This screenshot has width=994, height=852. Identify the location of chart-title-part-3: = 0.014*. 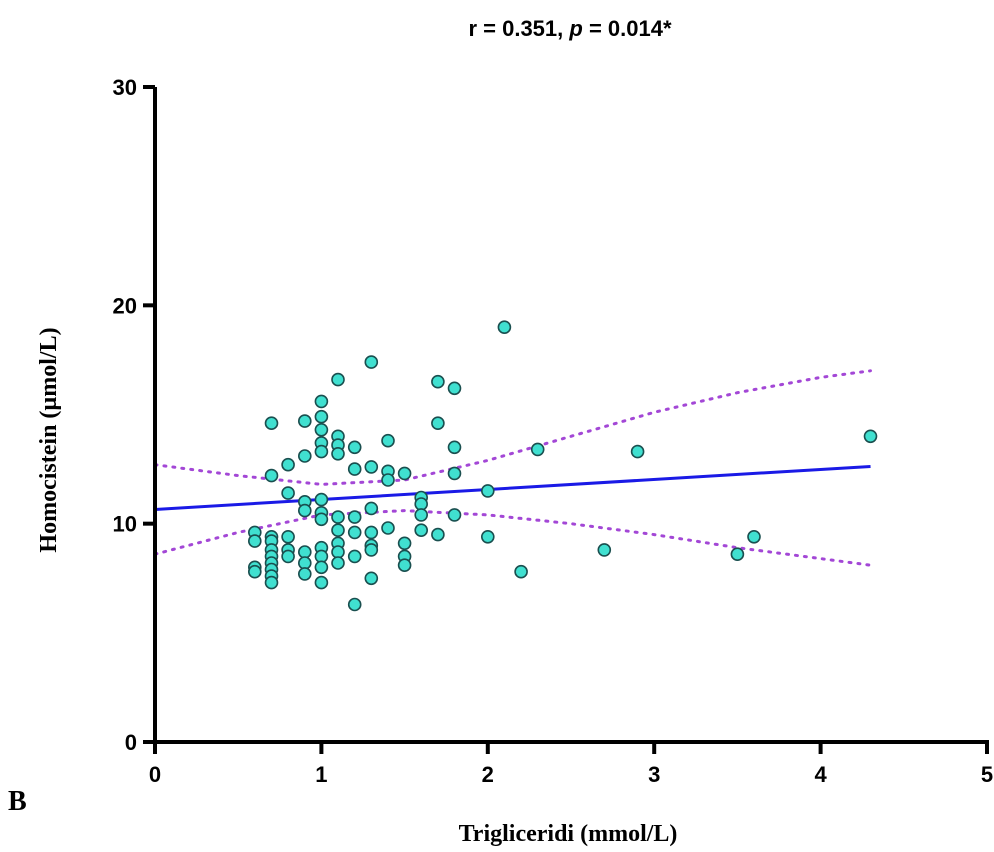
(627, 28).